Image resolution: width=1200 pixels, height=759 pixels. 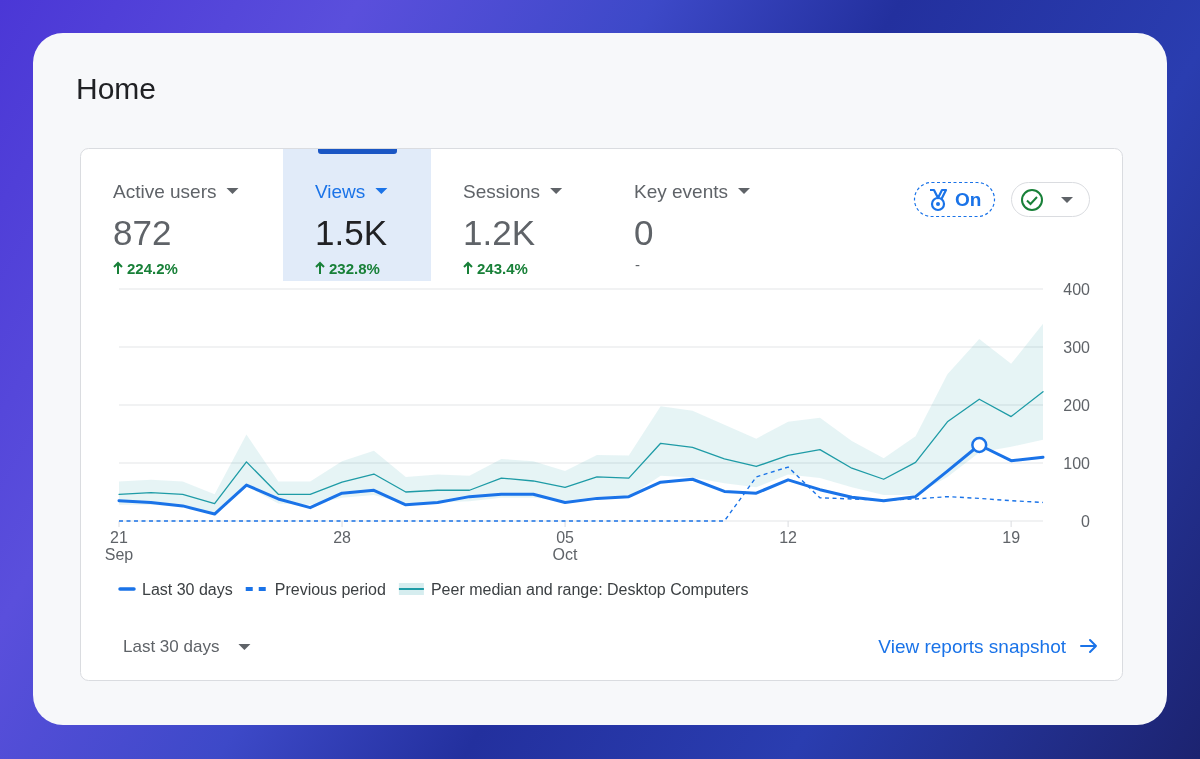 I want to click on text: Last 30 days, so click(x=171, y=646).